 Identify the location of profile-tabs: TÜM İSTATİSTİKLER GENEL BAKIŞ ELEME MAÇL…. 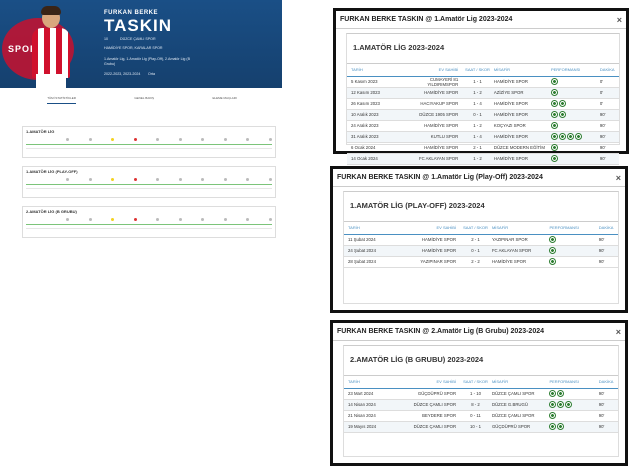
(142, 100).